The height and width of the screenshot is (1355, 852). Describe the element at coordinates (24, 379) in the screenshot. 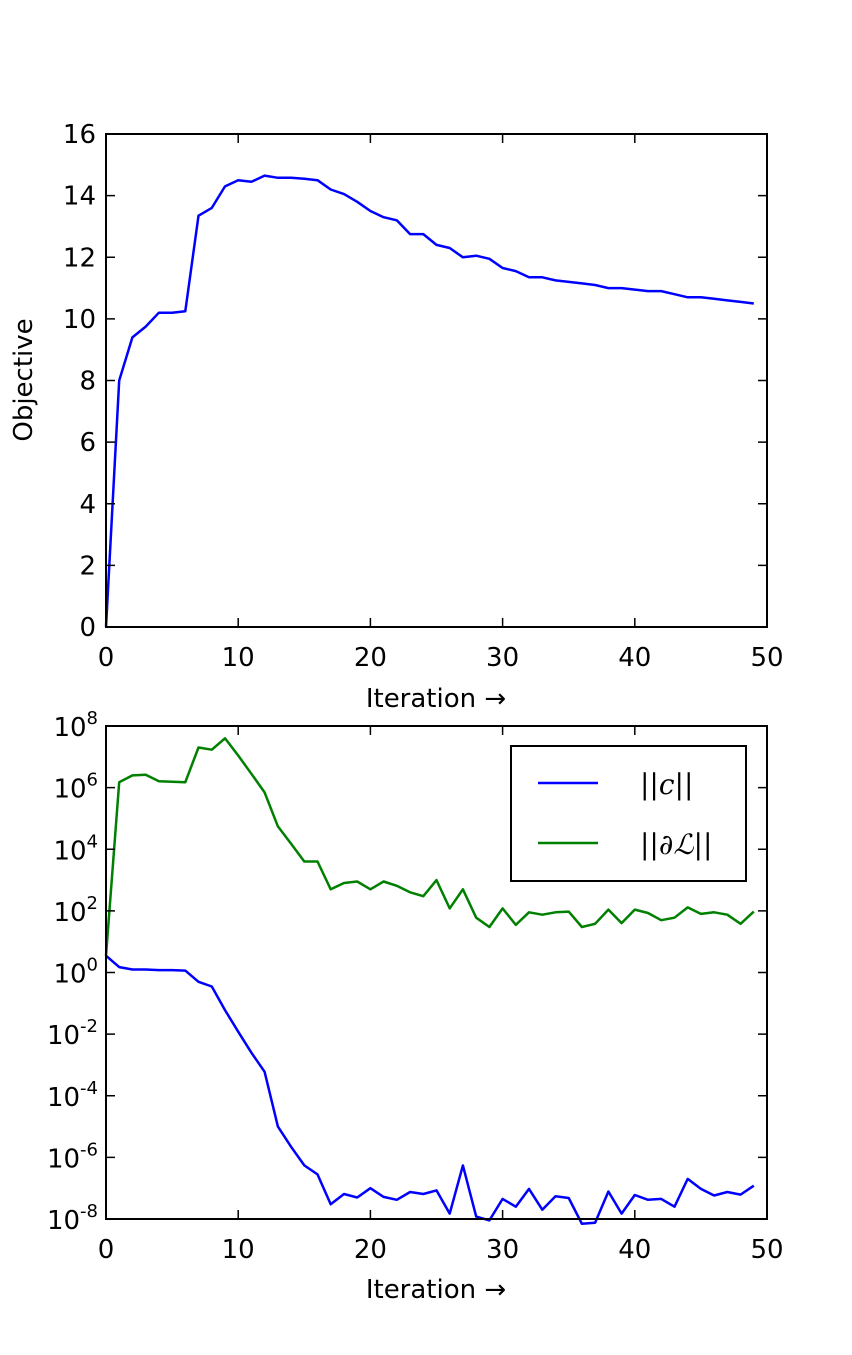

I see `objective-y-axis-label: Objective` at that location.